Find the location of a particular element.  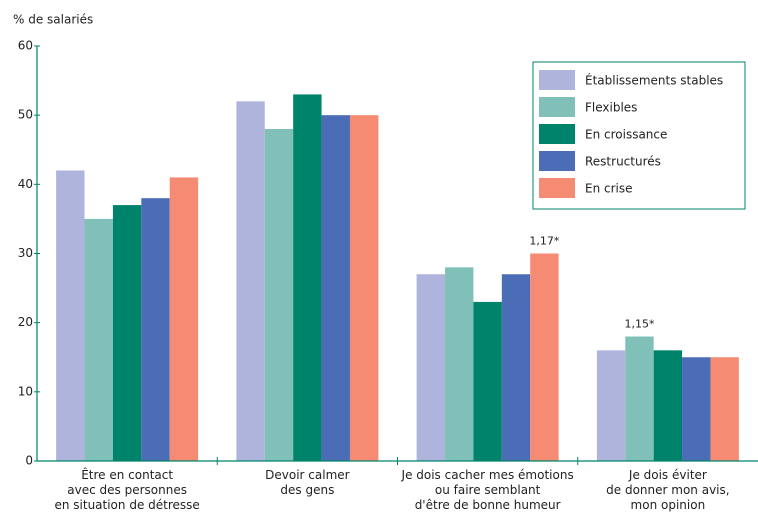

y-tick-label: 10 is located at coordinates (25, 391).